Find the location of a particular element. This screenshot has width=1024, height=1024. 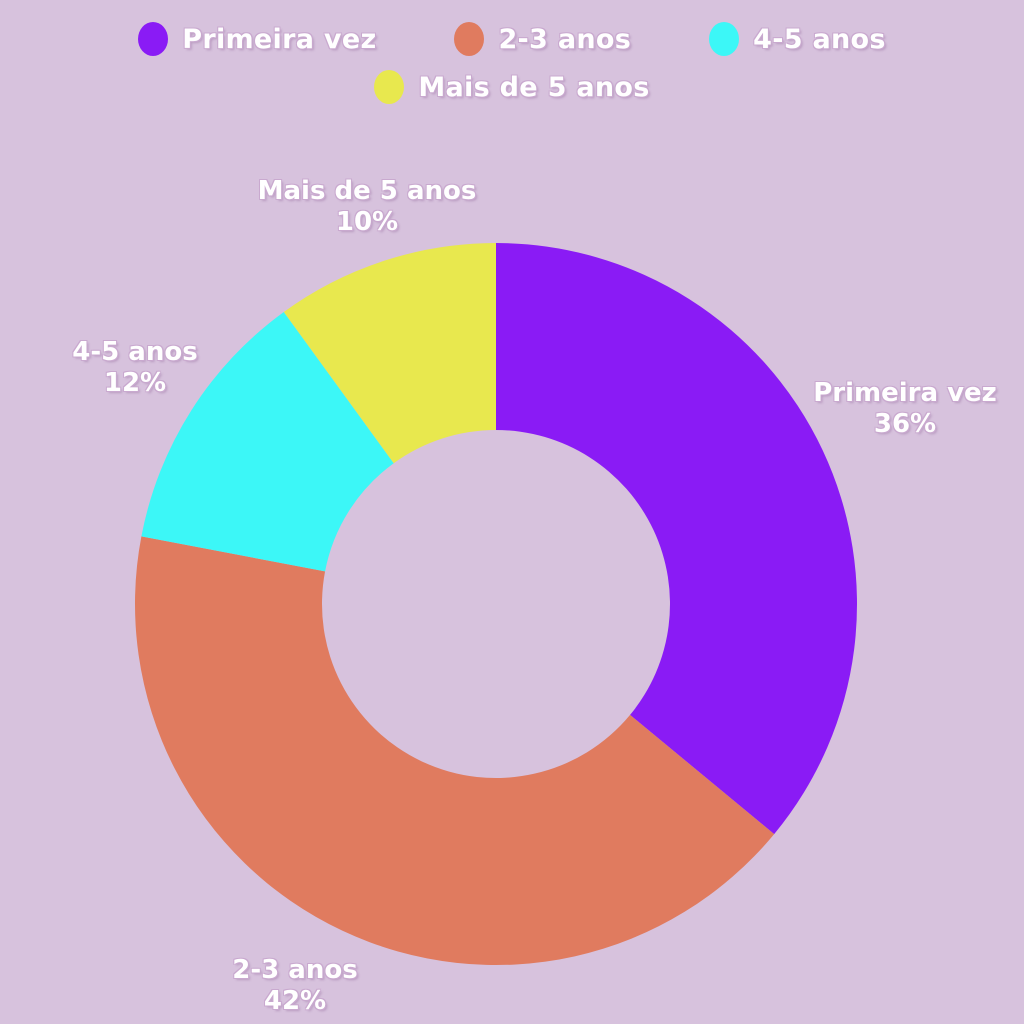

legend-item-2-3-anos: 2-3 anos is located at coordinates (542, 39).